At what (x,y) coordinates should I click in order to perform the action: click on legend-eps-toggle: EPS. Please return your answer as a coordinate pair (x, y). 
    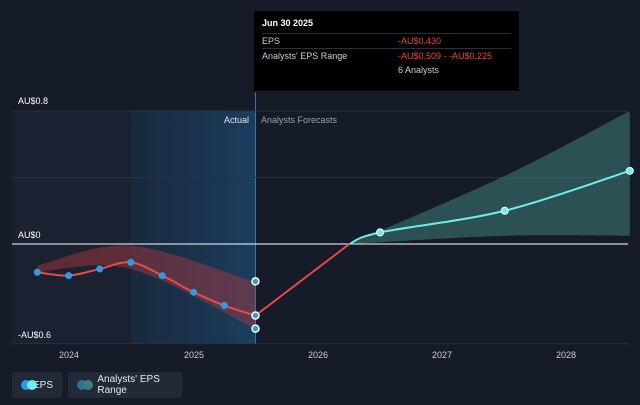
    Looking at the image, I should click on (37, 385).